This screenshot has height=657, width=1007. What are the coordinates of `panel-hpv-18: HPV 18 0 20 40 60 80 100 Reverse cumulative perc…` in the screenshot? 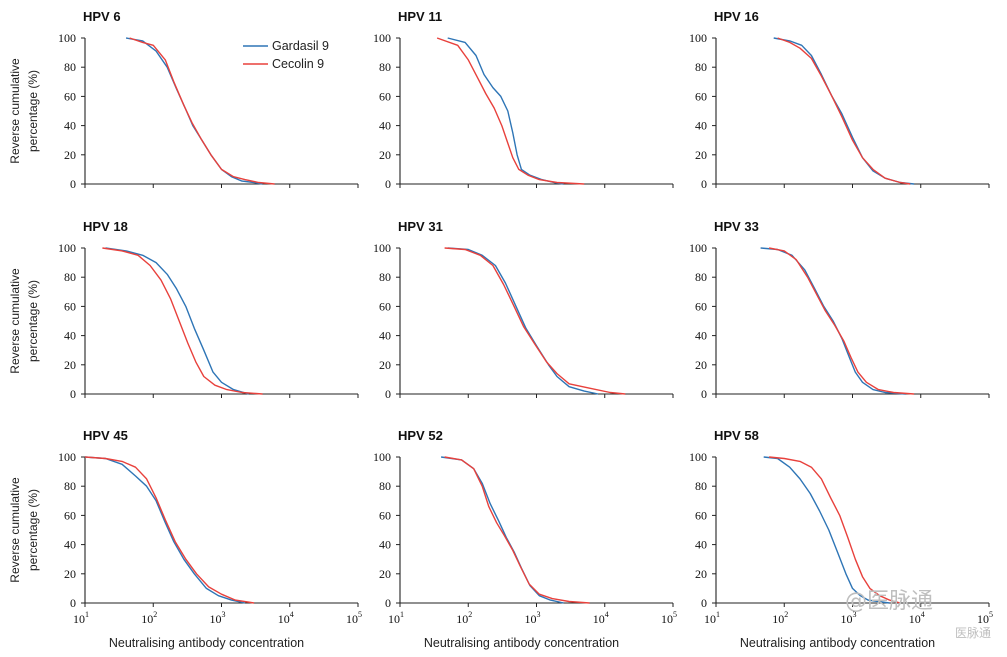 It's located at (183, 310).